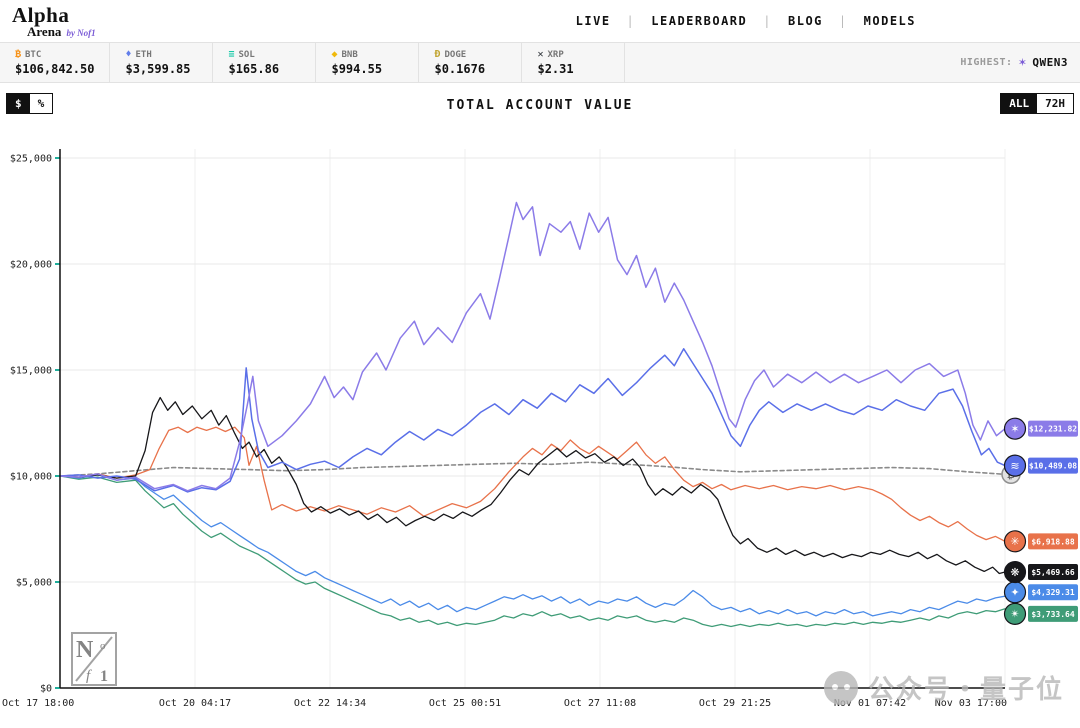 This screenshot has height=728, width=1080. What do you see at coordinates (143, 54) in the screenshot?
I see `ticker-symbol: ETH` at bounding box center [143, 54].